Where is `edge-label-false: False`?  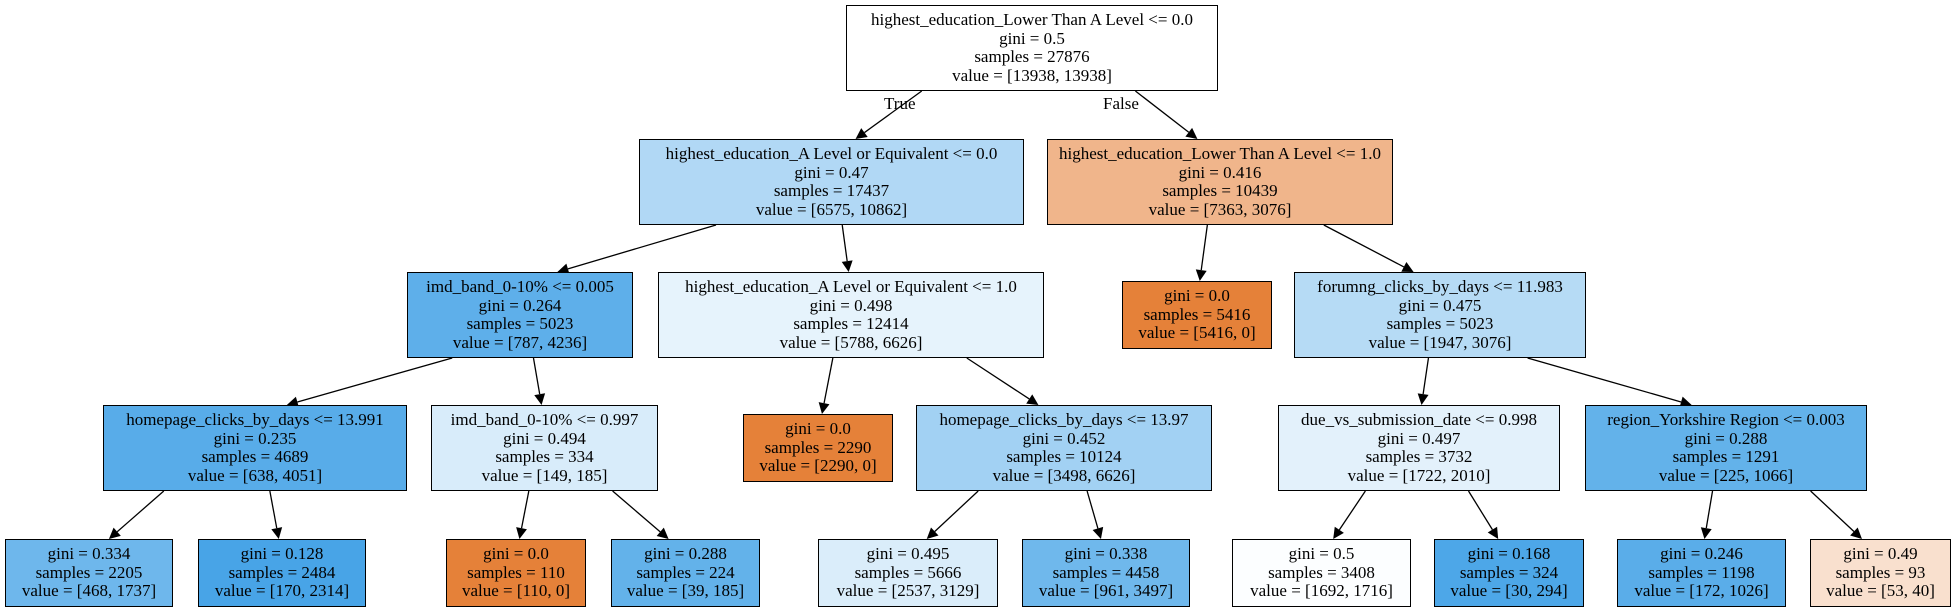 edge-label-false: False is located at coordinates (1121, 103).